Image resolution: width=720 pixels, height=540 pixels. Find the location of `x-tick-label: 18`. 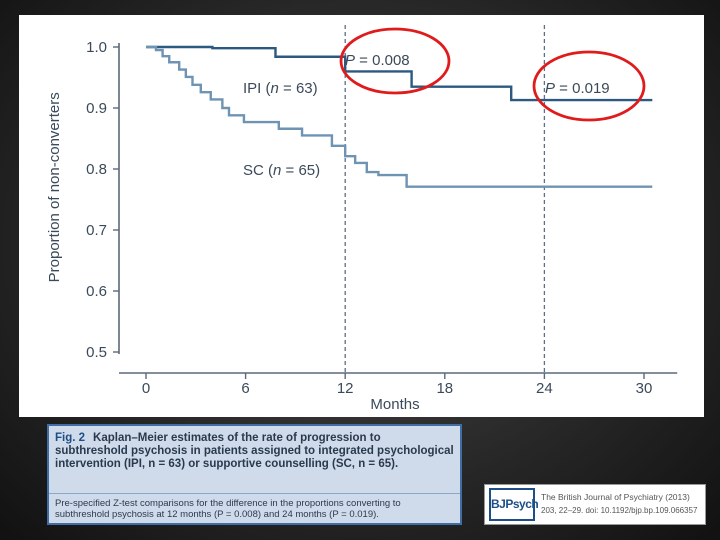

x-tick-label: 18 is located at coordinates (444, 388).